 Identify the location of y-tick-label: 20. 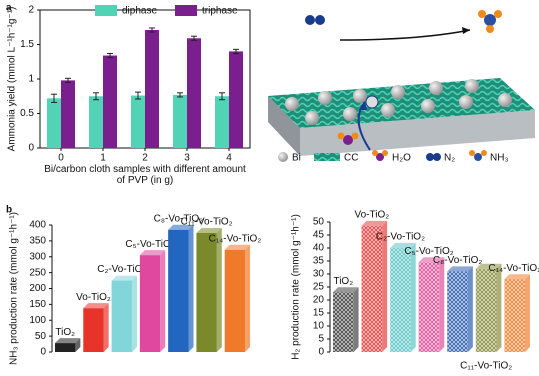
(319, 300).